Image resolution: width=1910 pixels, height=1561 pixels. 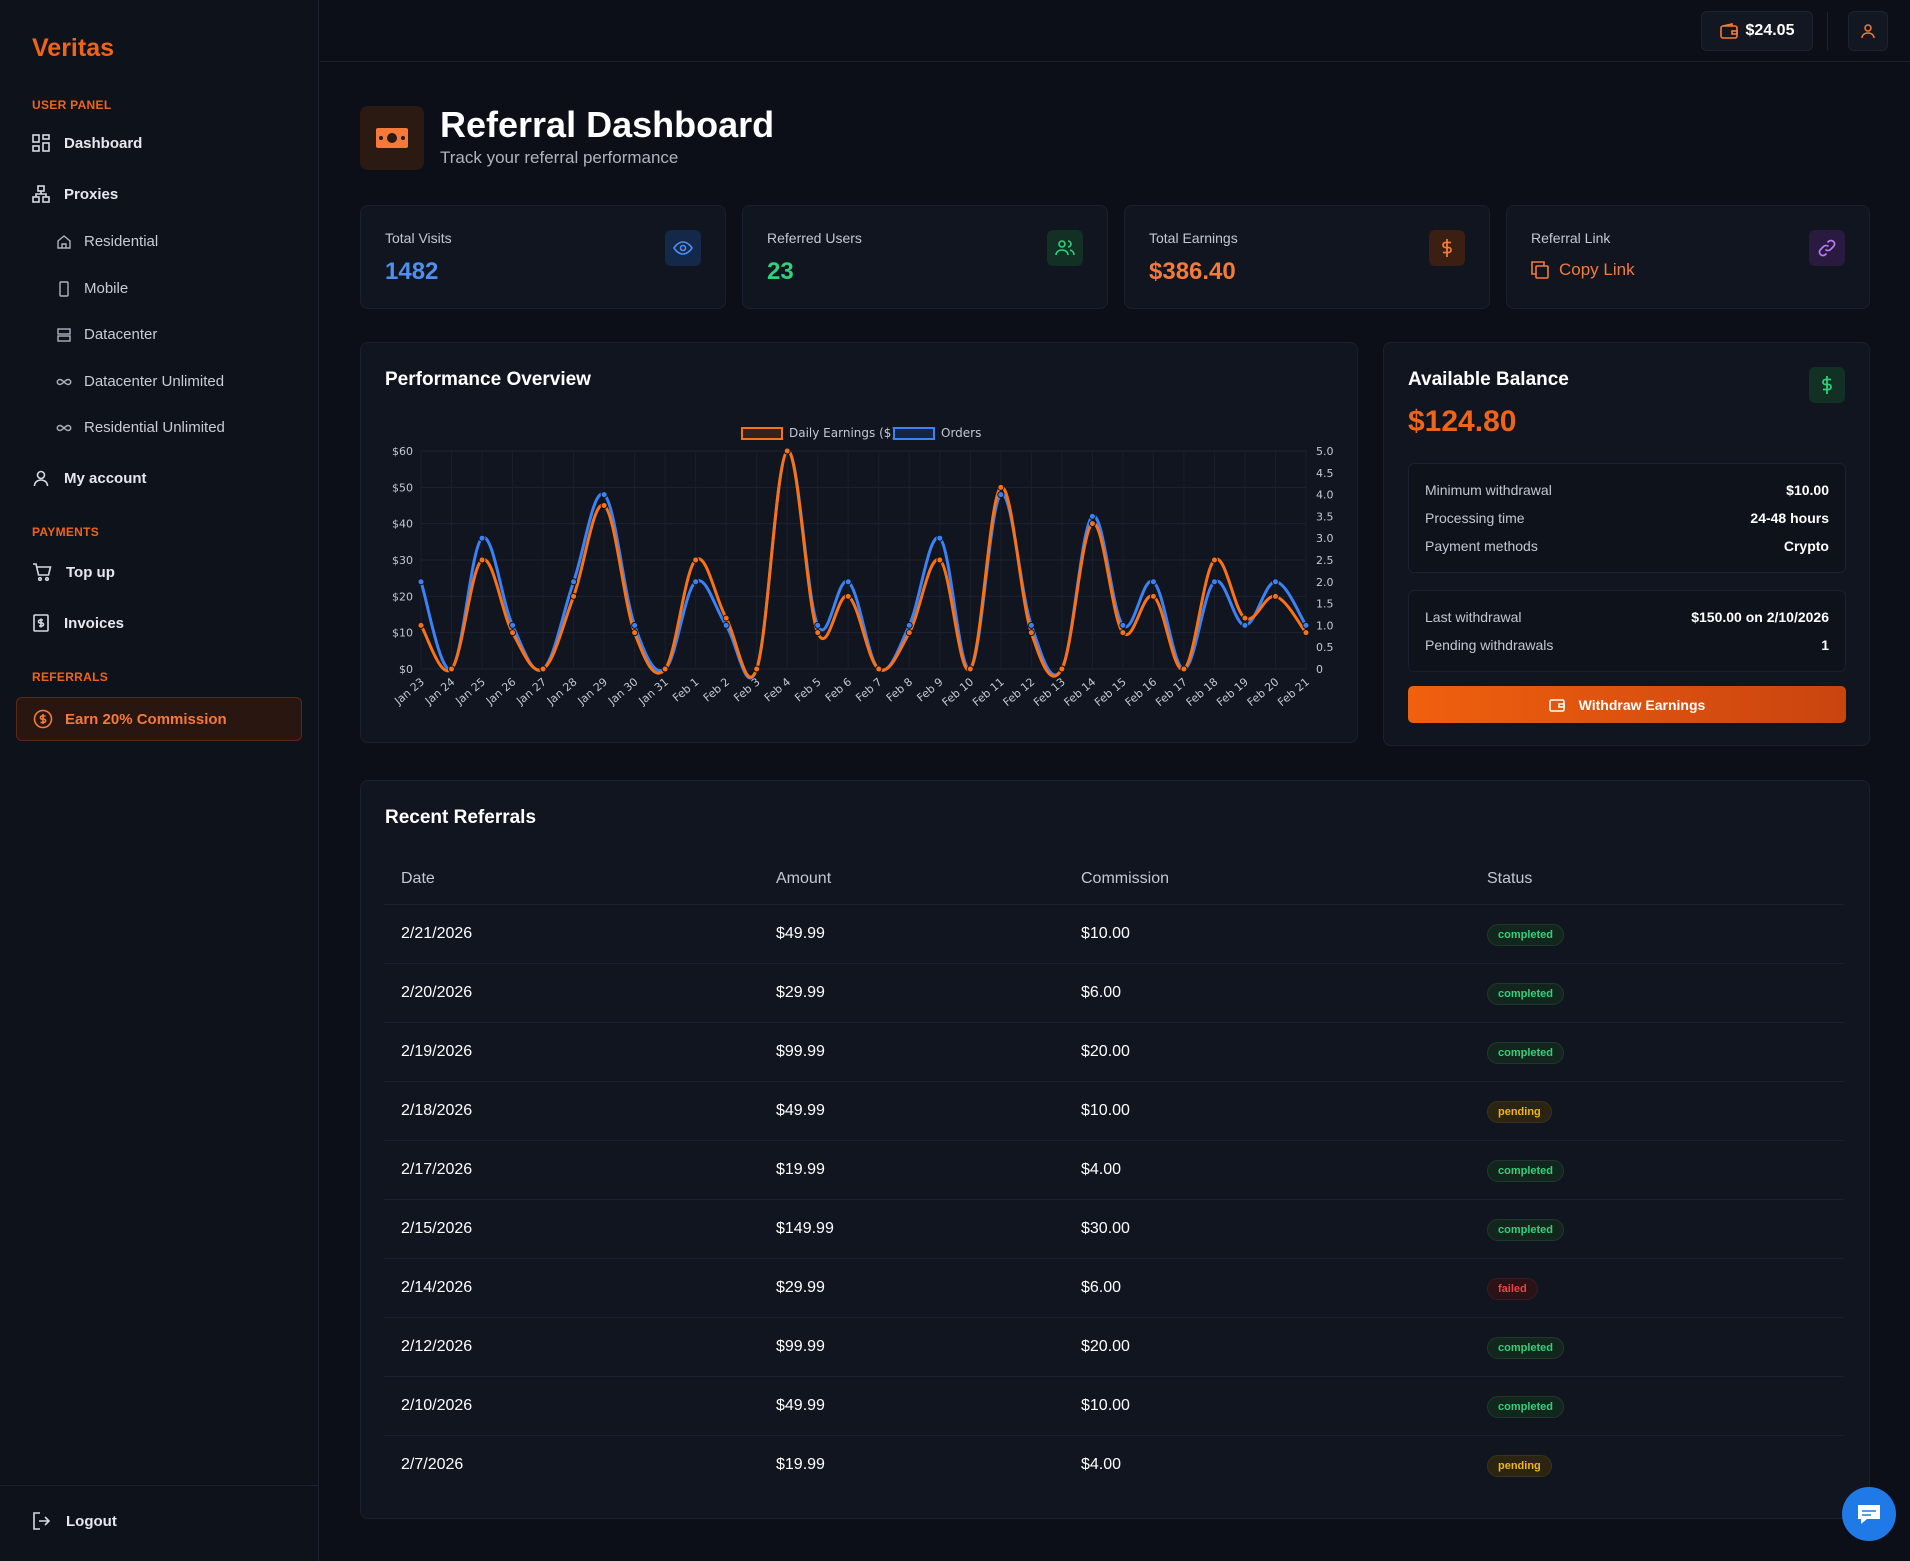 I want to click on section-label-user-panel: USER PANEL, so click(x=72, y=105).